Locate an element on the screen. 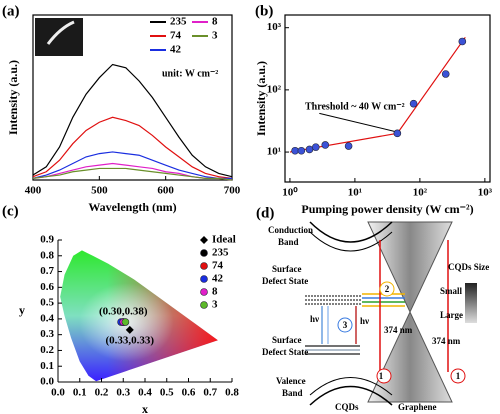 This screenshot has width=500, height=414. label: CQDs Size is located at coordinates (468, 267).